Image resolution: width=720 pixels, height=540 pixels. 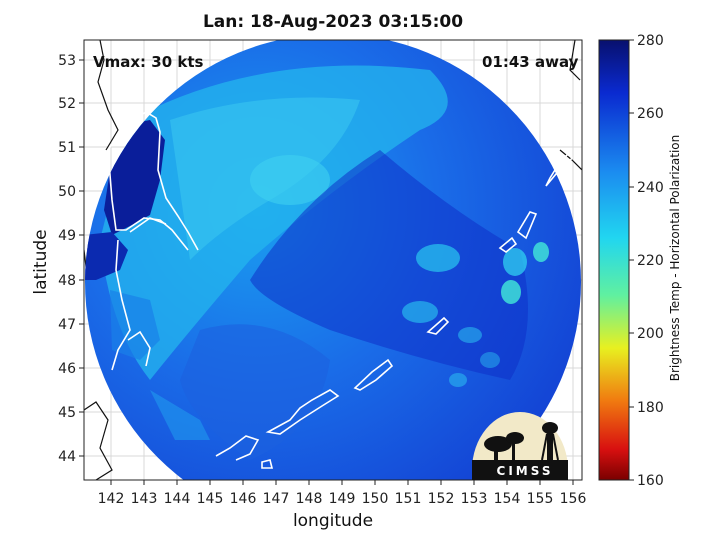 What do you see at coordinates (333, 22) in the screenshot?
I see `plot-title: Lan: 18-Aug-2023 03:15:00` at bounding box center [333, 22].